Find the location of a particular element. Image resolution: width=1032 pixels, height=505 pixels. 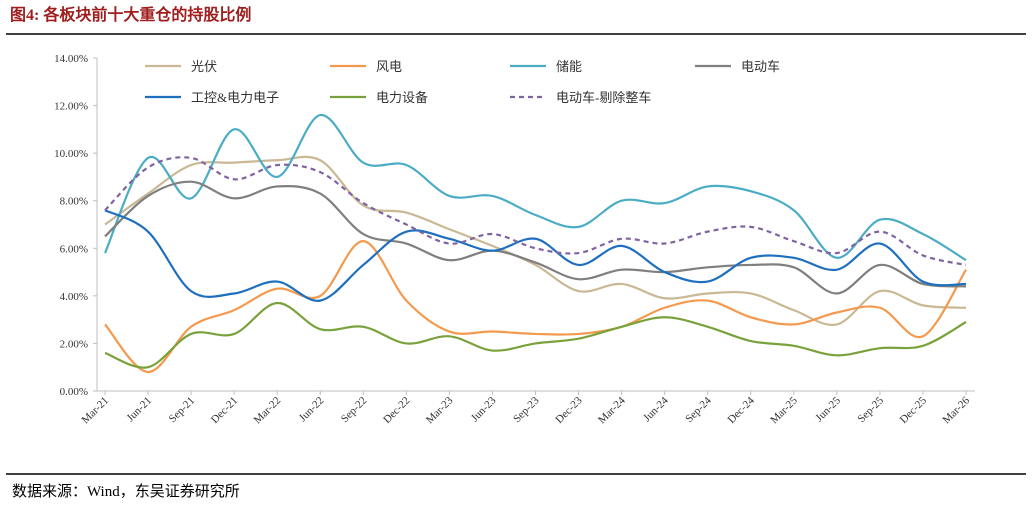

x-tick-label: Dec-23 is located at coordinates (569, 410).